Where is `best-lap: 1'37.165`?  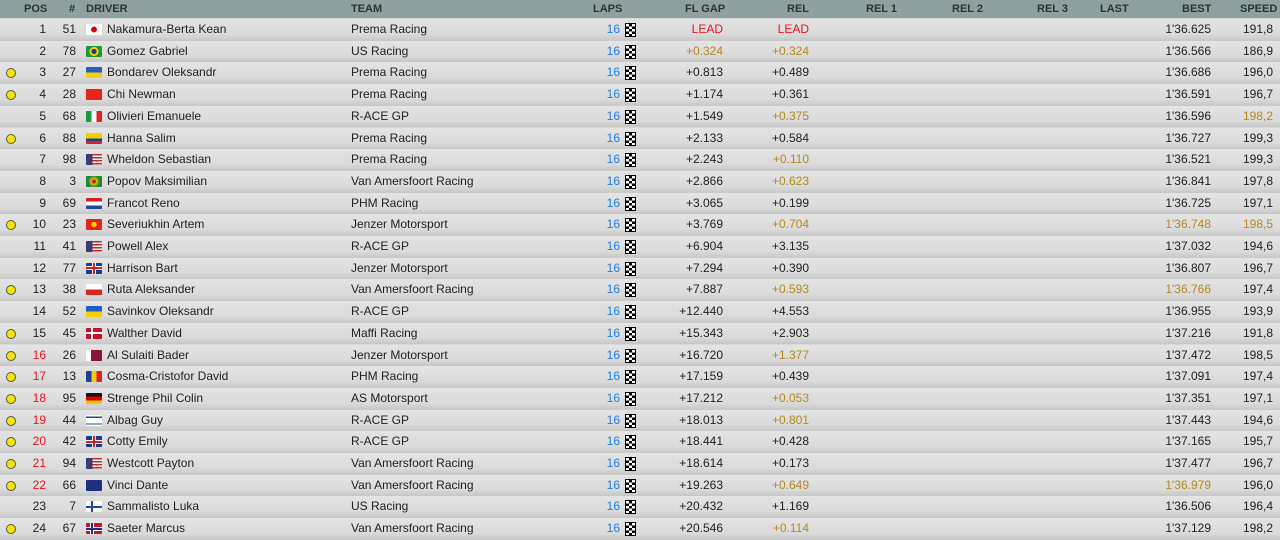
best-lap: 1'37.165 is located at coordinates (1188, 441).